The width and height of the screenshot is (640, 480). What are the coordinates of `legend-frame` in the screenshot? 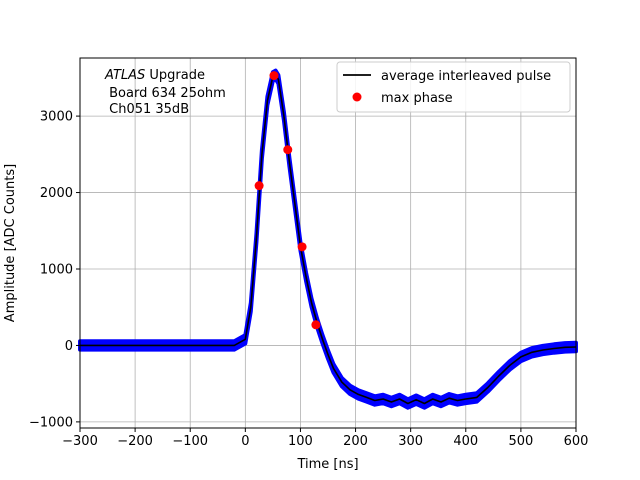 It's located at (453, 87).